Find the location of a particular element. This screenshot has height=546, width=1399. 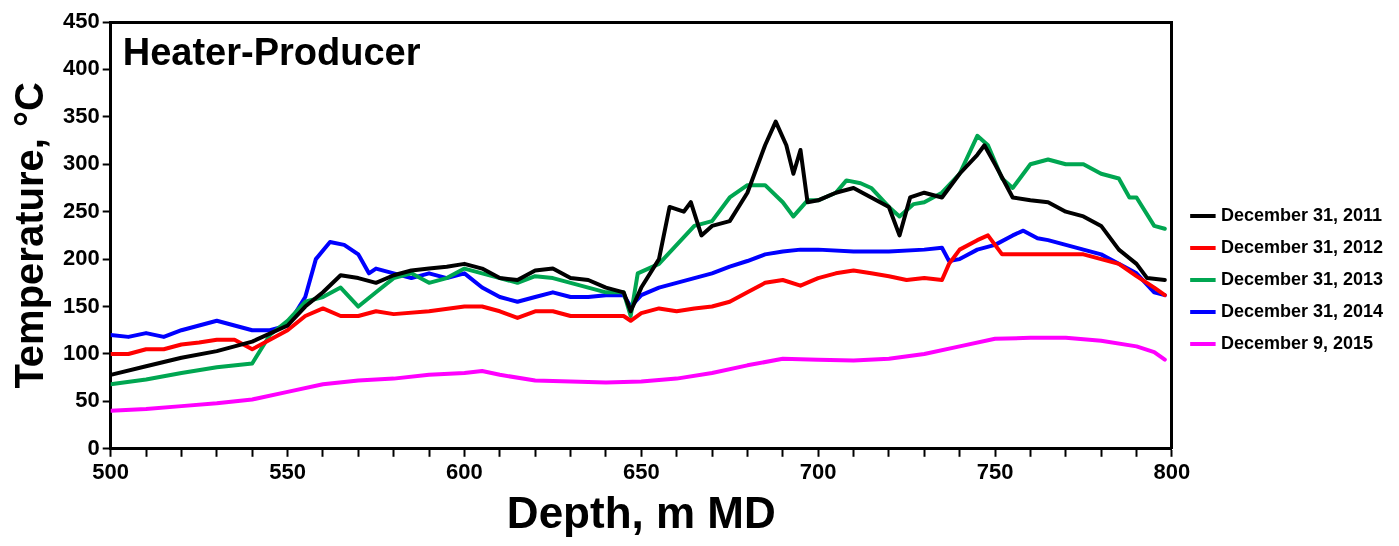

y-tick-label: 250 is located at coordinates (81, 210).